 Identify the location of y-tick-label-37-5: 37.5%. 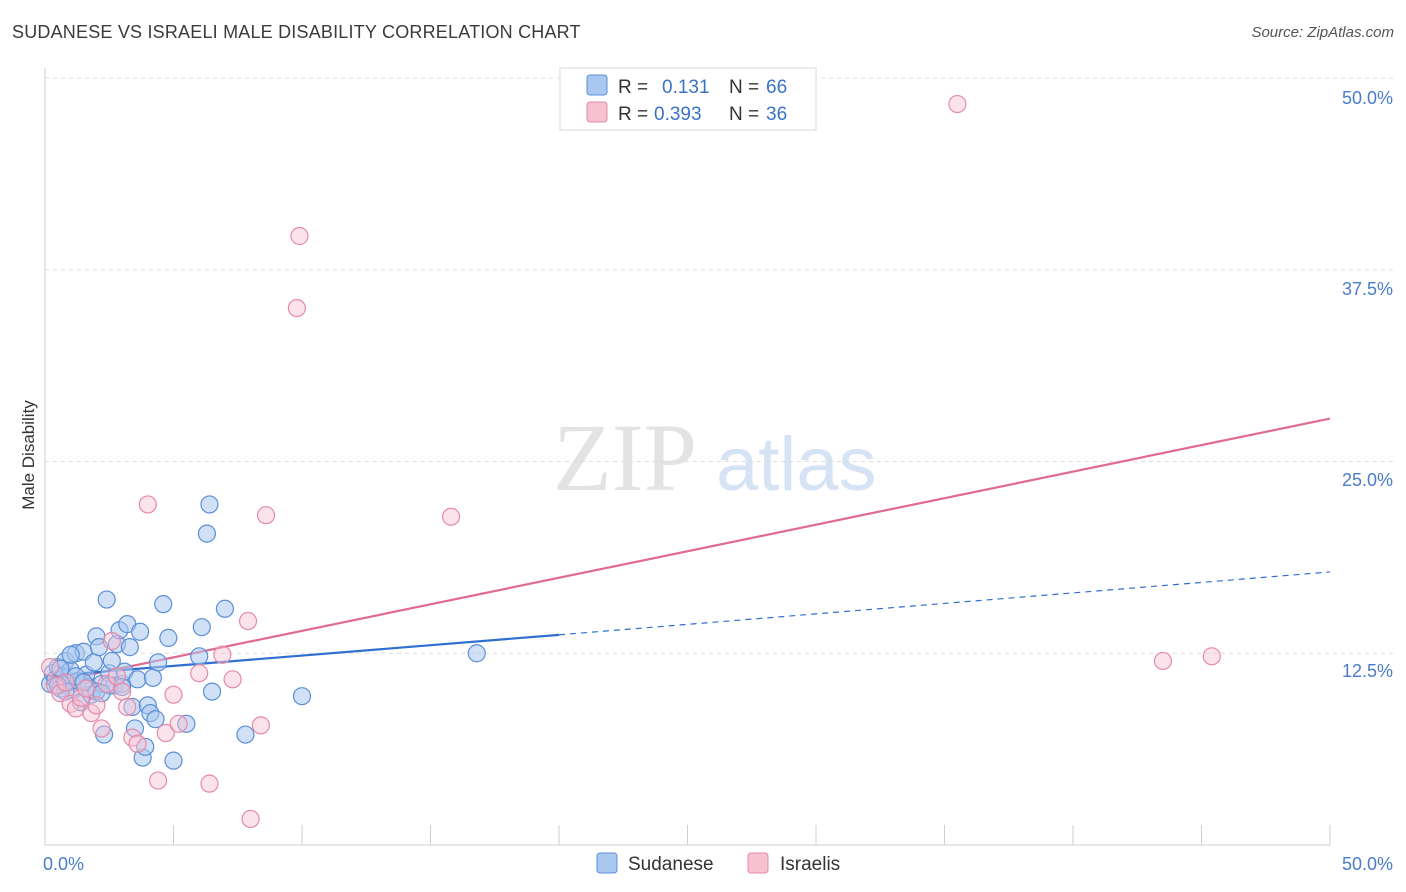
(1367, 289).